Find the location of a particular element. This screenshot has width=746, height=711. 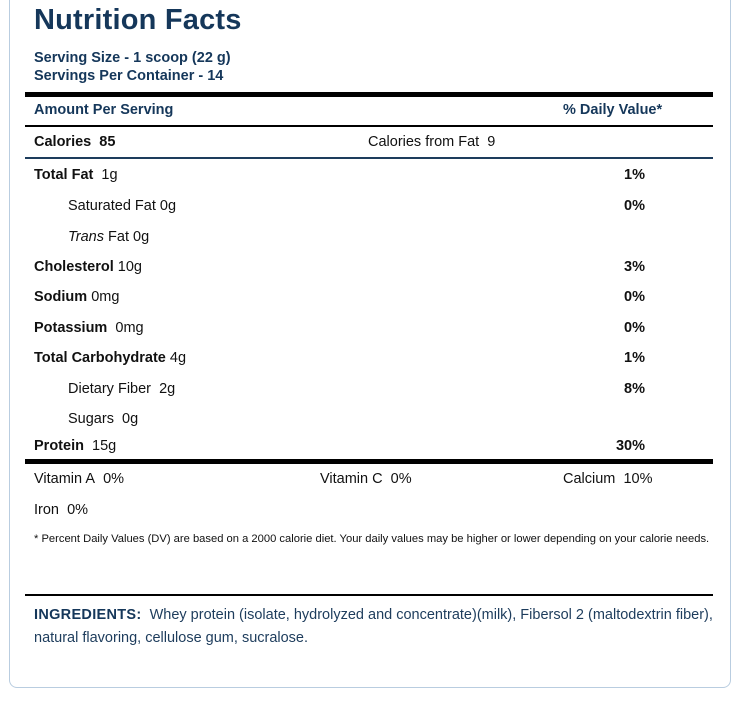

nutrient-amount: 10g is located at coordinates (129, 267).